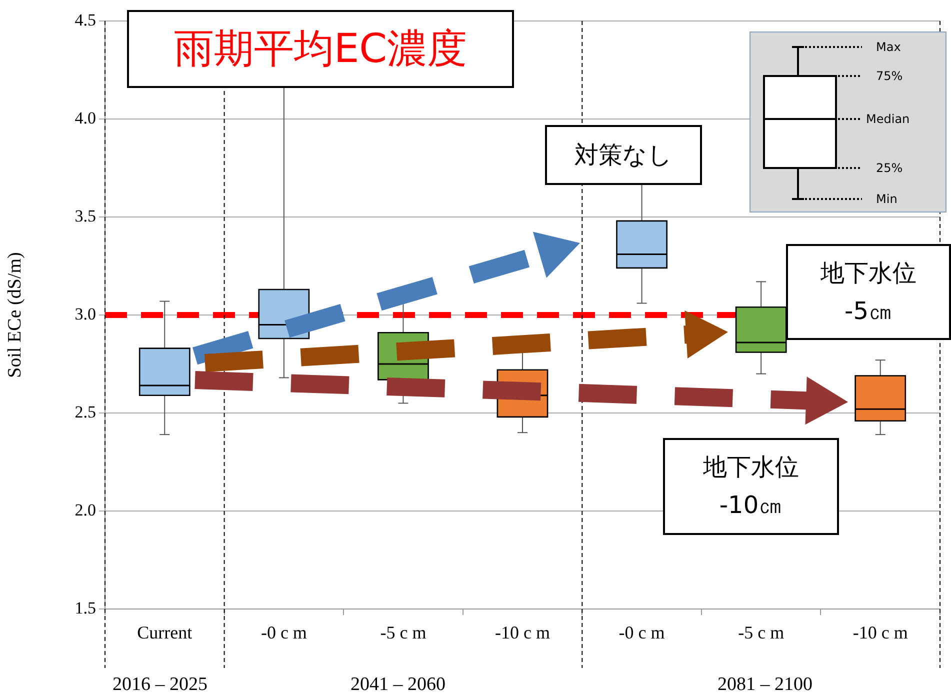 The height and width of the screenshot is (700, 951). What do you see at coordinates (85, 118) in the screenshot?
I see `y-tick-label: 4.0` at bounding box center [85, 118].